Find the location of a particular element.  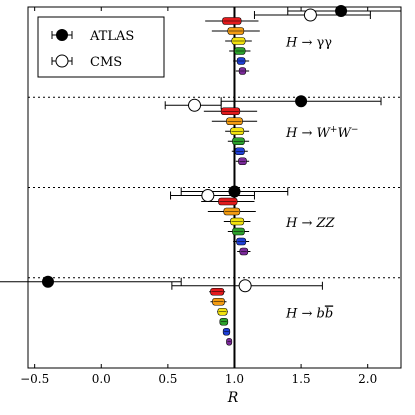

legend: ATLAS CMS is located at coordinates (101, 47).